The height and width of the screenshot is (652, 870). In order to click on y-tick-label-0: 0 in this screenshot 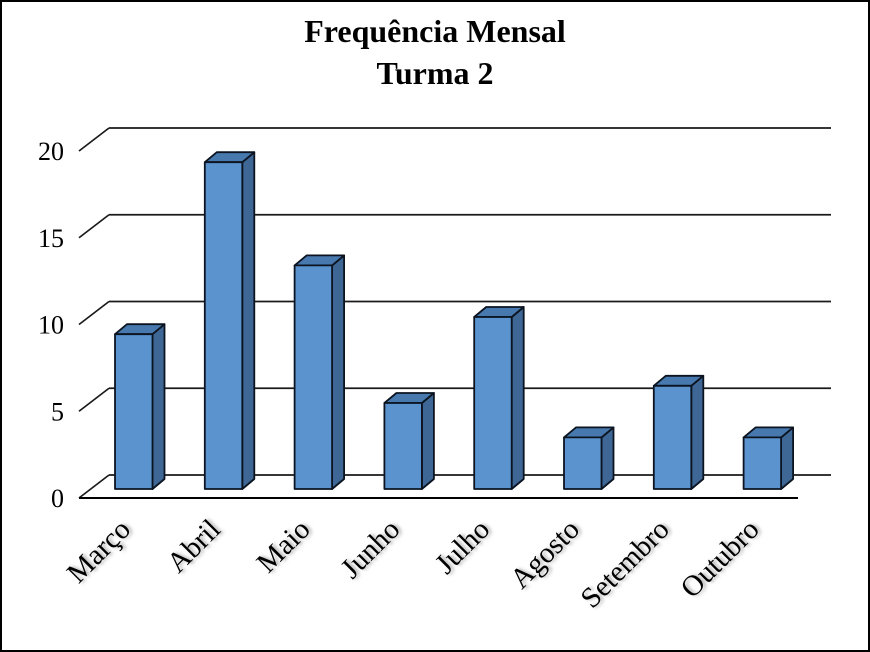, I will do `click(57, 498)`.